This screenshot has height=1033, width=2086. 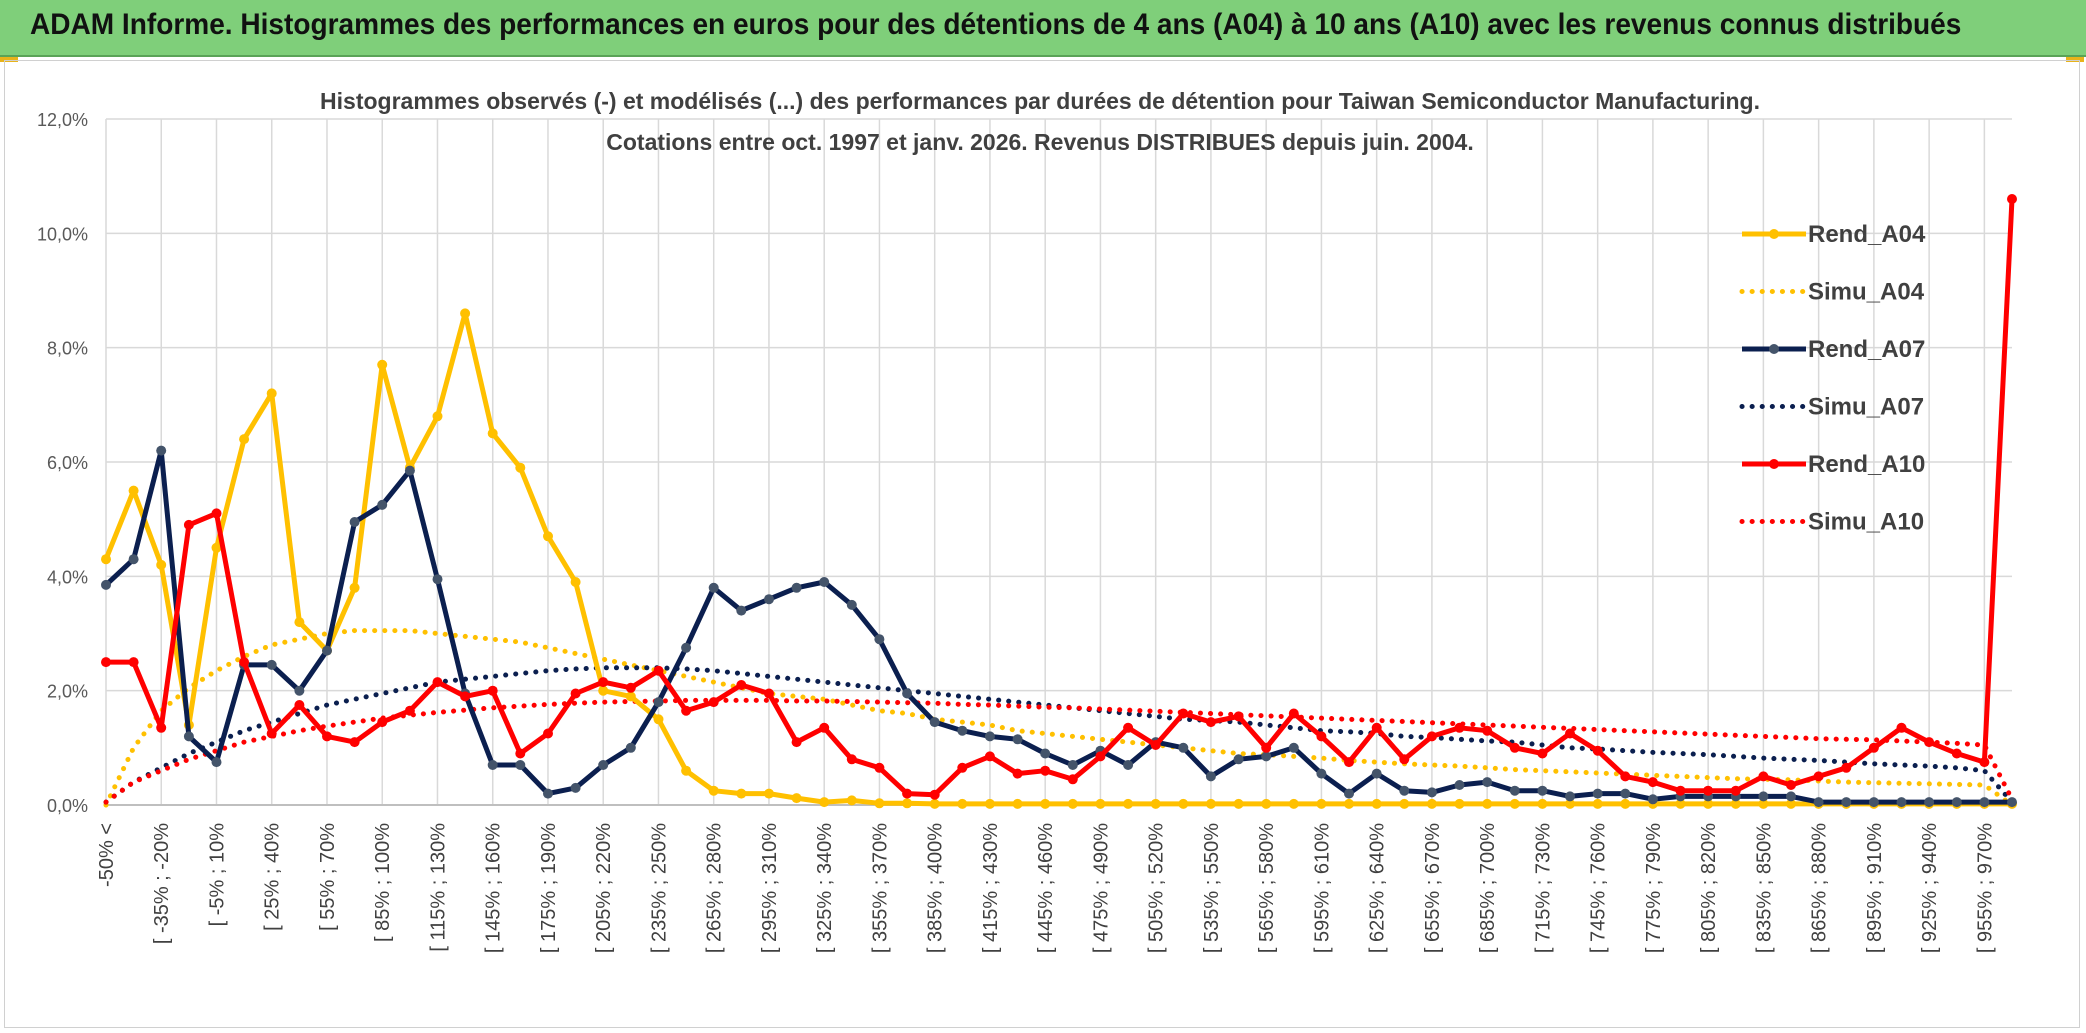 What do you see at coordinates (1709, 888) in the screenshot?
I see `x-tick-label: [ 805% ; 820%` at bounding box center [1709, 888].